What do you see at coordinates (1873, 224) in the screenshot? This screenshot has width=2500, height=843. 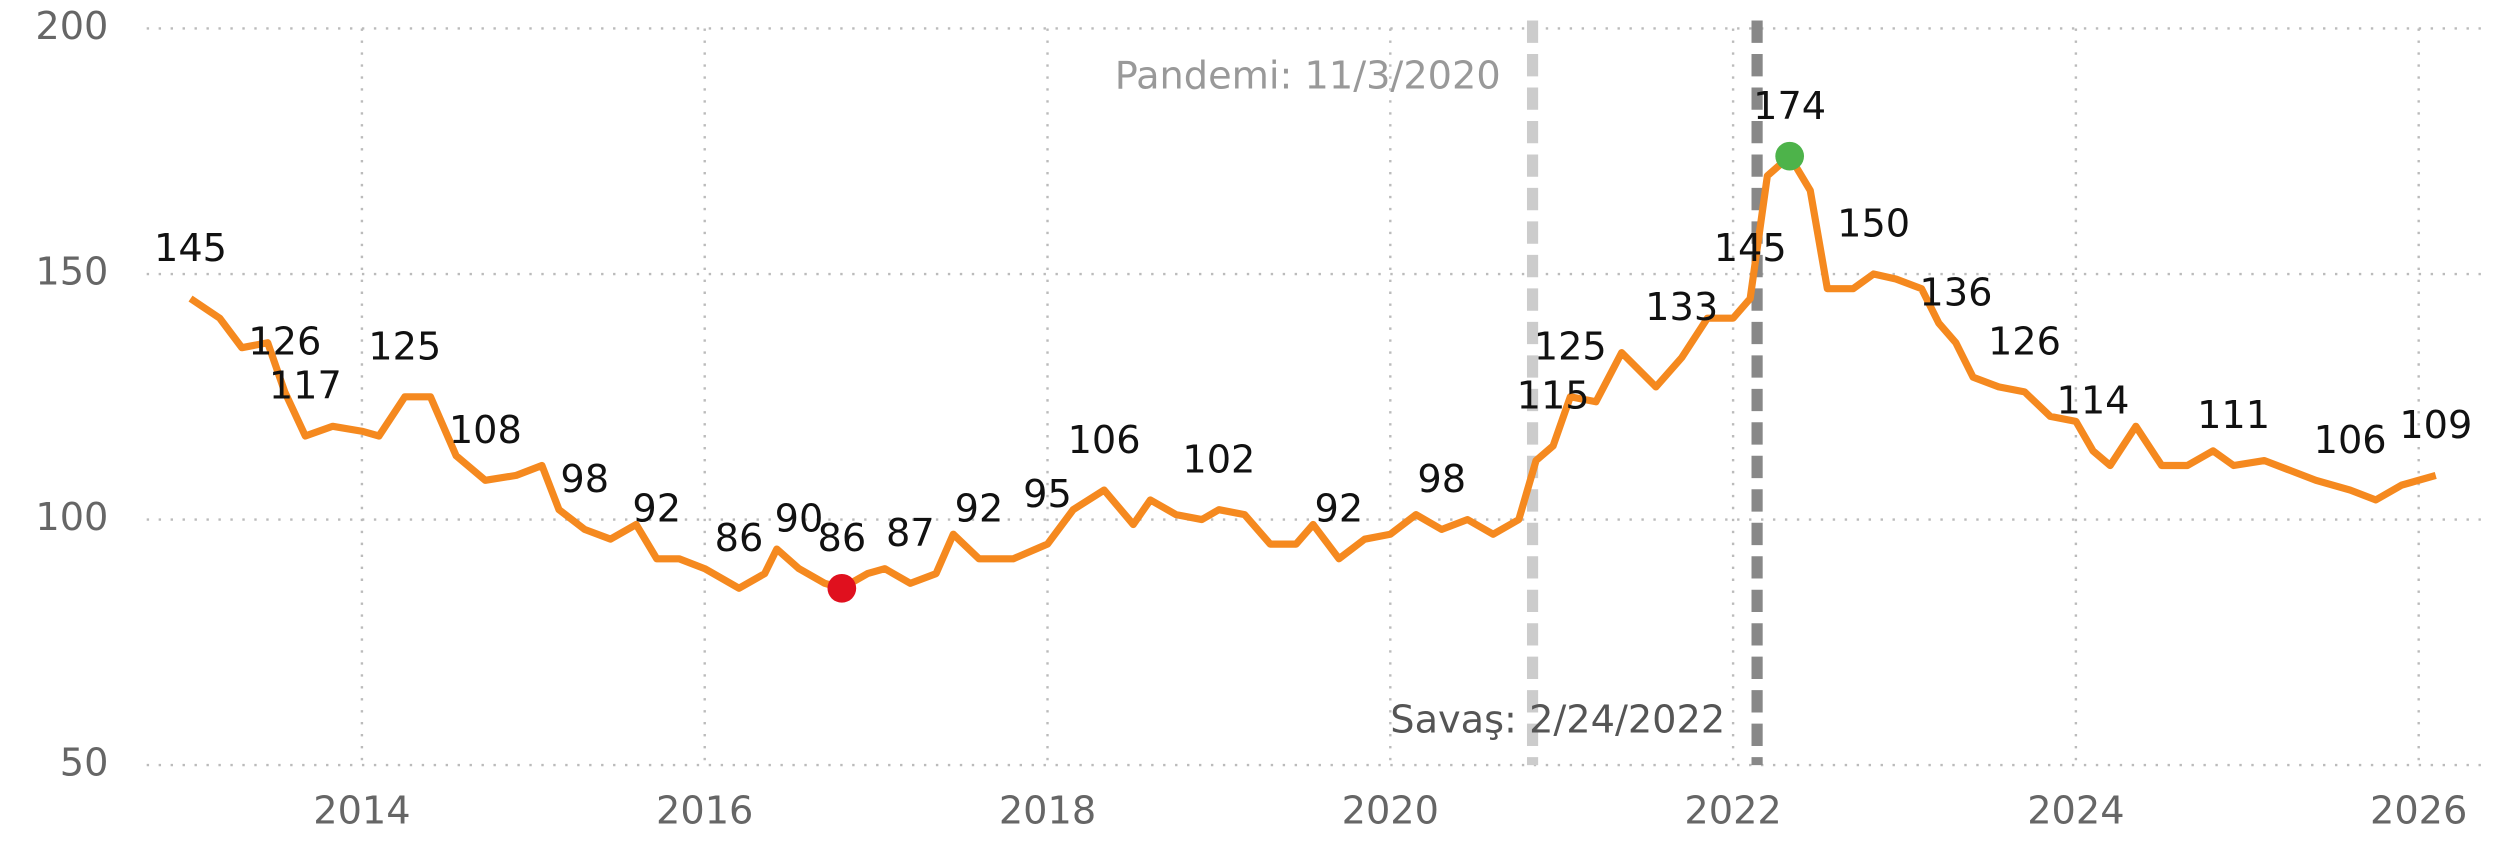 I see `value-label: 150` at bounding box center [1873, 224].